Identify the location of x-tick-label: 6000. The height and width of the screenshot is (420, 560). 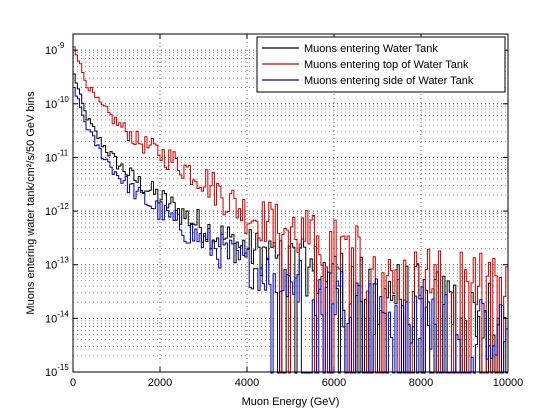
(334, 383).